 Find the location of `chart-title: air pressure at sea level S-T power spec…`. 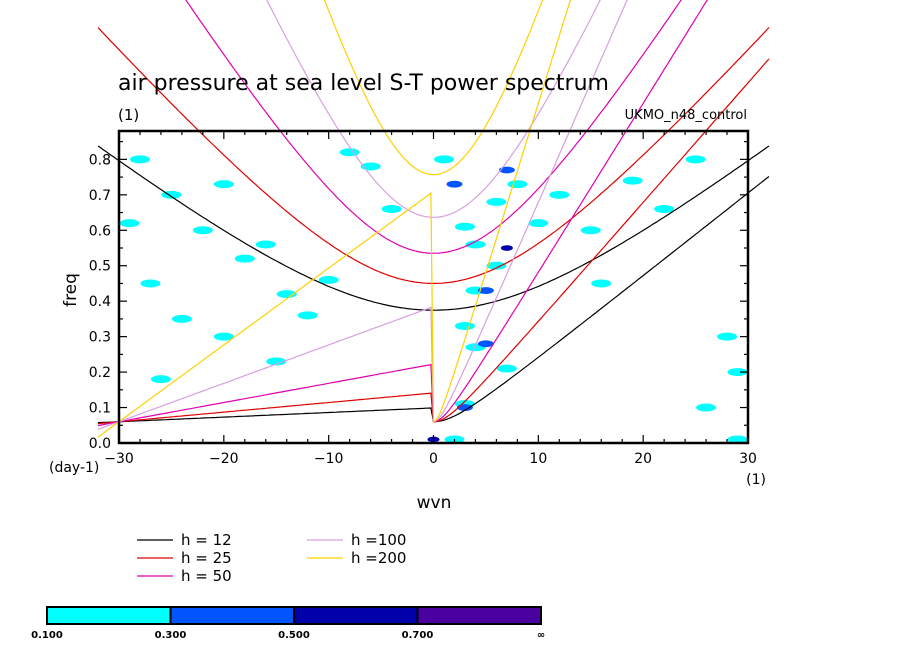

chart-title: air pressure at sea level S-T power spec… is located at coordinates (363, 83).